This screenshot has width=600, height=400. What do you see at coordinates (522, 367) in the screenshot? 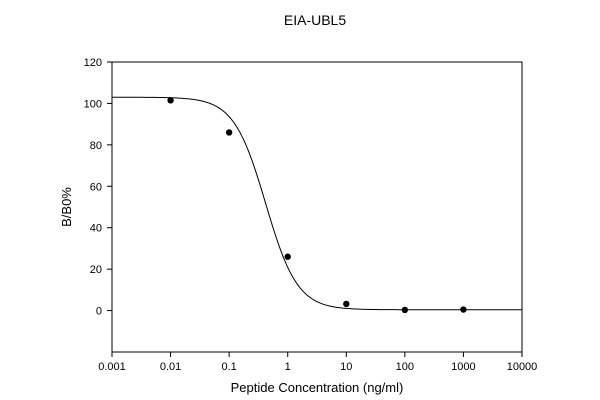
I see `x-tick-label: 10000` at bounding box center [522, 367].